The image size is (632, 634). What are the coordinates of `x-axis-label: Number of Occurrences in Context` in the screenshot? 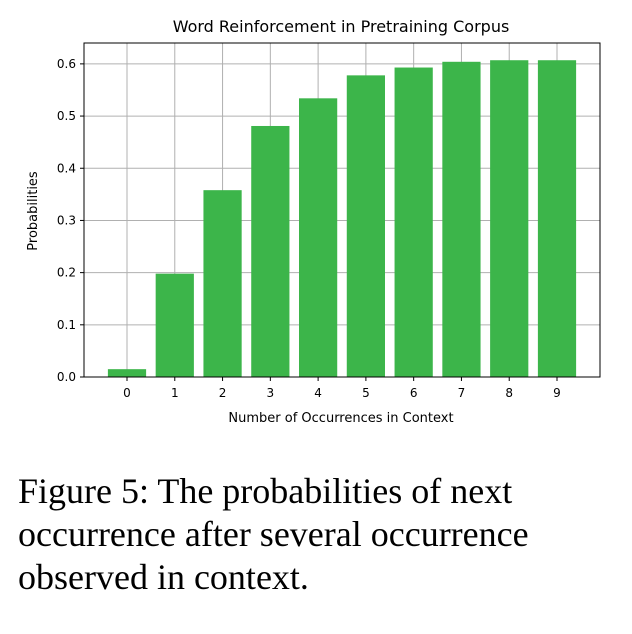 It's located at (340, 418).